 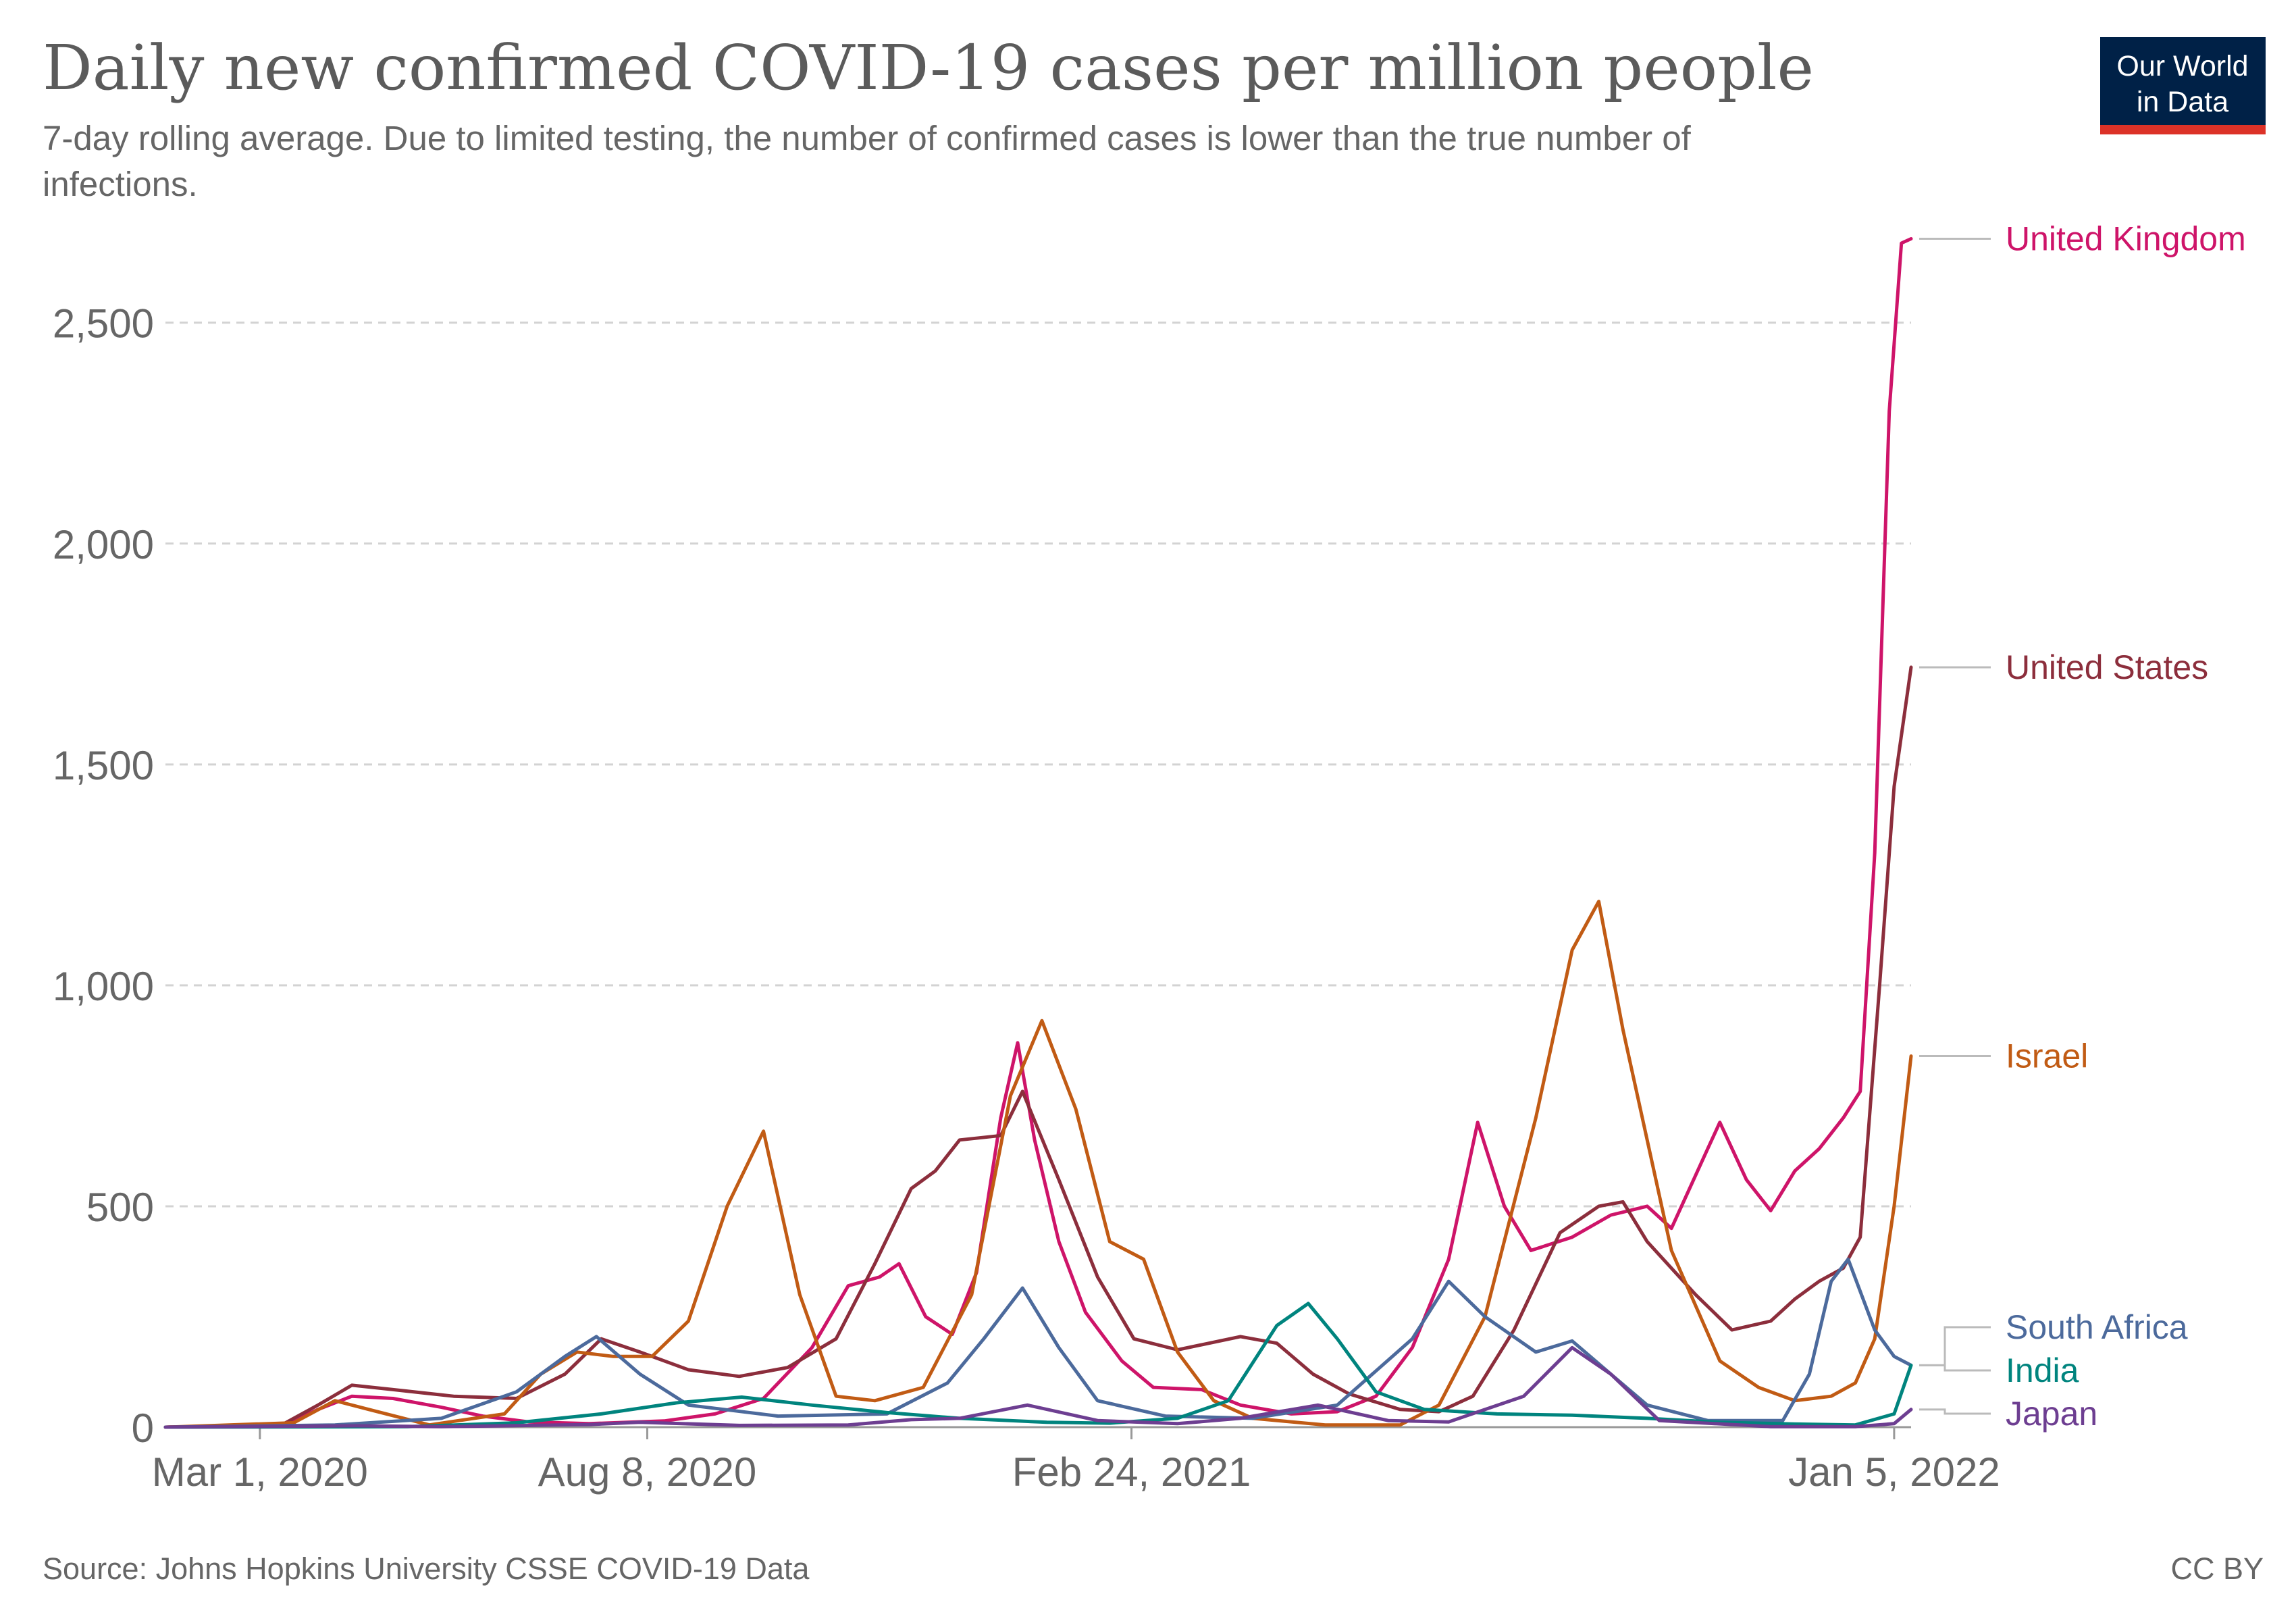 I want to click on legend-label: South Africa, so click(x=2097, y=1327).